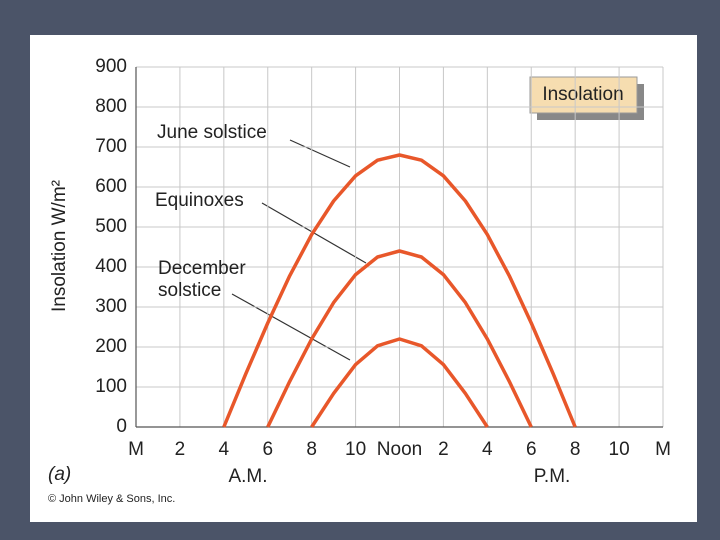 The width and height of the screenshot is (720, 540). What do you see at coordinates (299, 250) in the screenshot?
I see `leader-lines` at bounding box center [299, 250].